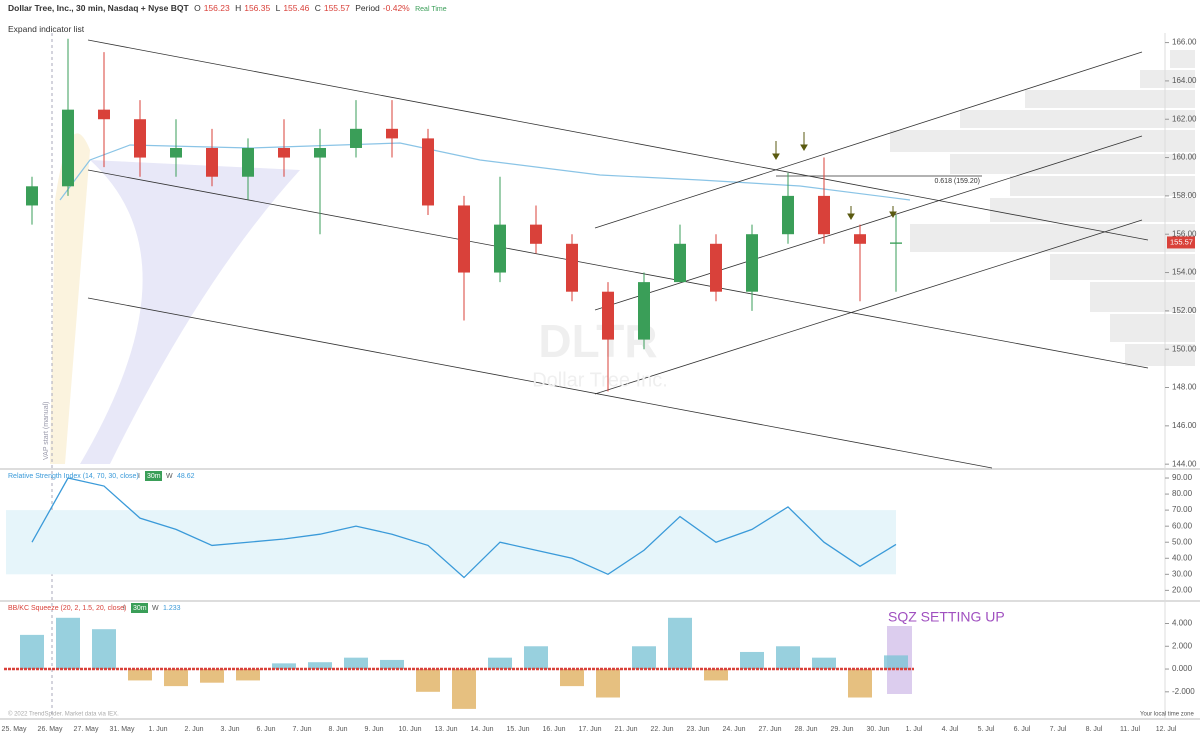 Image resolution: width=1200 pixels, height=739 pixels. I want to click on c-value: 155.57, so click(336, 8).